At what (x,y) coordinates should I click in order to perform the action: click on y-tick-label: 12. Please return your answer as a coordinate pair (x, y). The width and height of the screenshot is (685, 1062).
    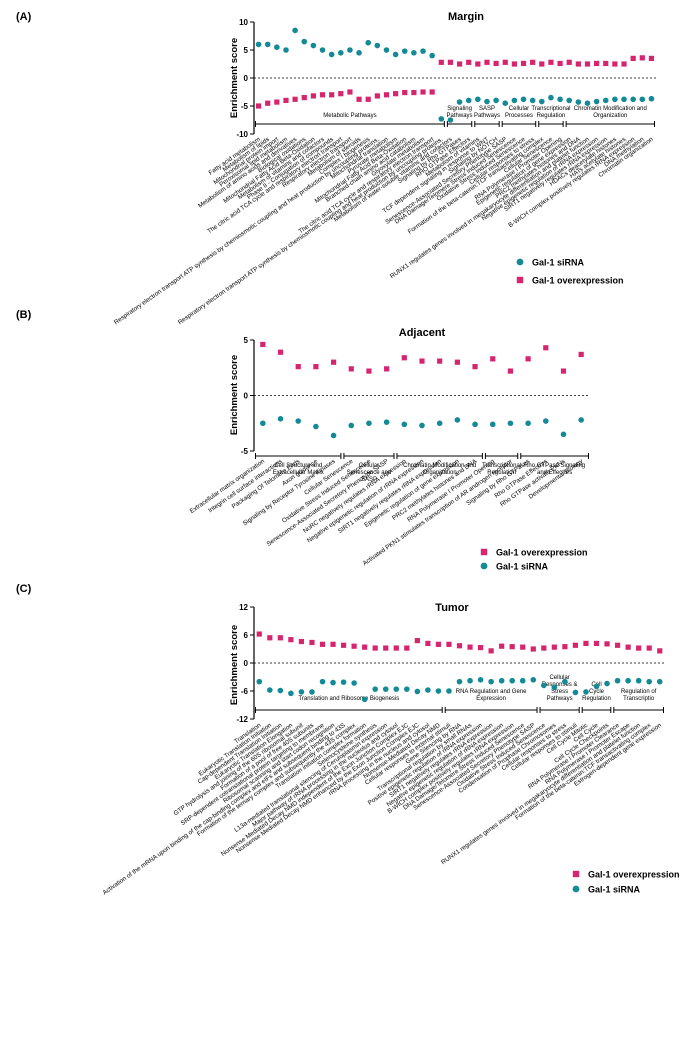
    Looking at the image, I should click on (243, 607).